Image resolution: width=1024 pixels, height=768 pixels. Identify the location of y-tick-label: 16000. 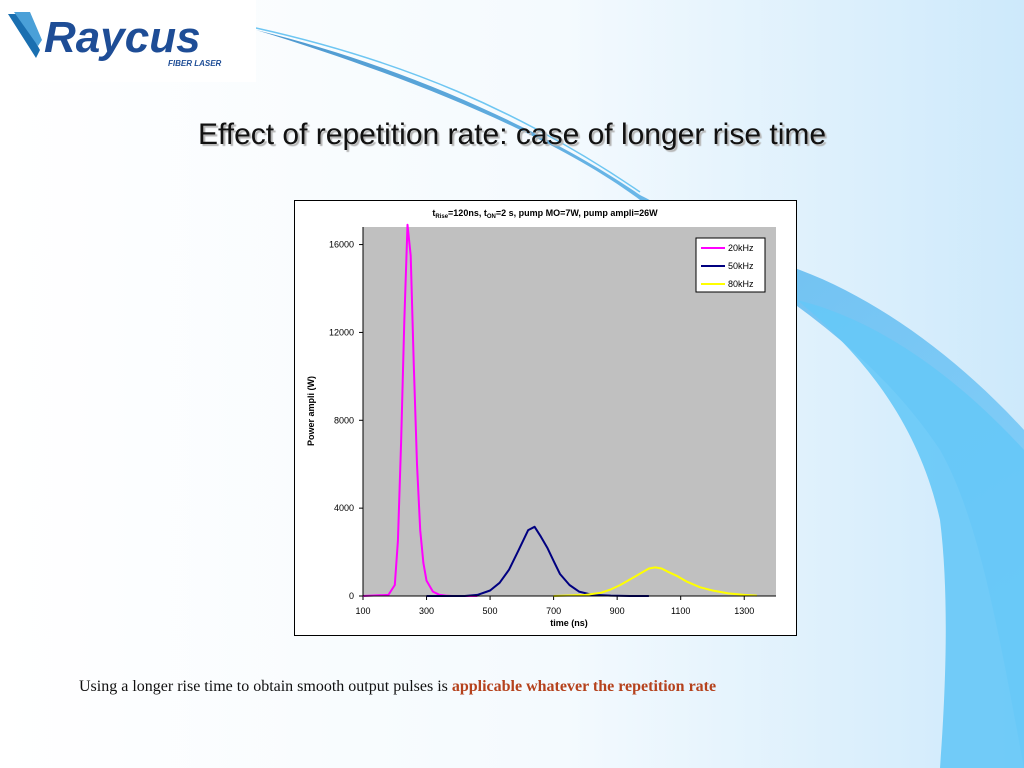
(341, 245).